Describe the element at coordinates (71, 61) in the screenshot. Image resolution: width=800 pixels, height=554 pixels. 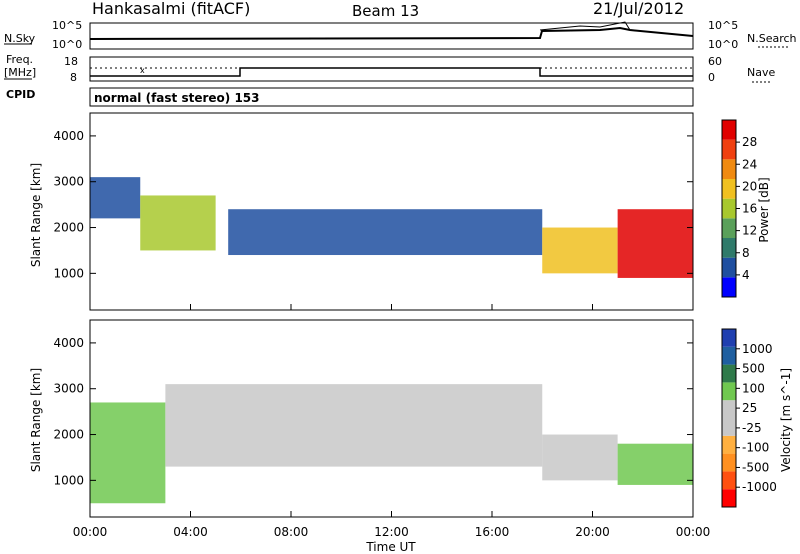
I see `freq-tick-top: 18` at that location.